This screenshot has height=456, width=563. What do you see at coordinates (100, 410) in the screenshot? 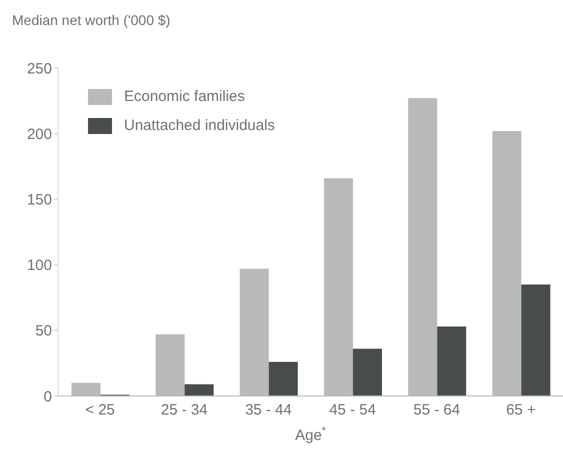
I see `x-tick-label: < 25` at bounding box center [100, 410].